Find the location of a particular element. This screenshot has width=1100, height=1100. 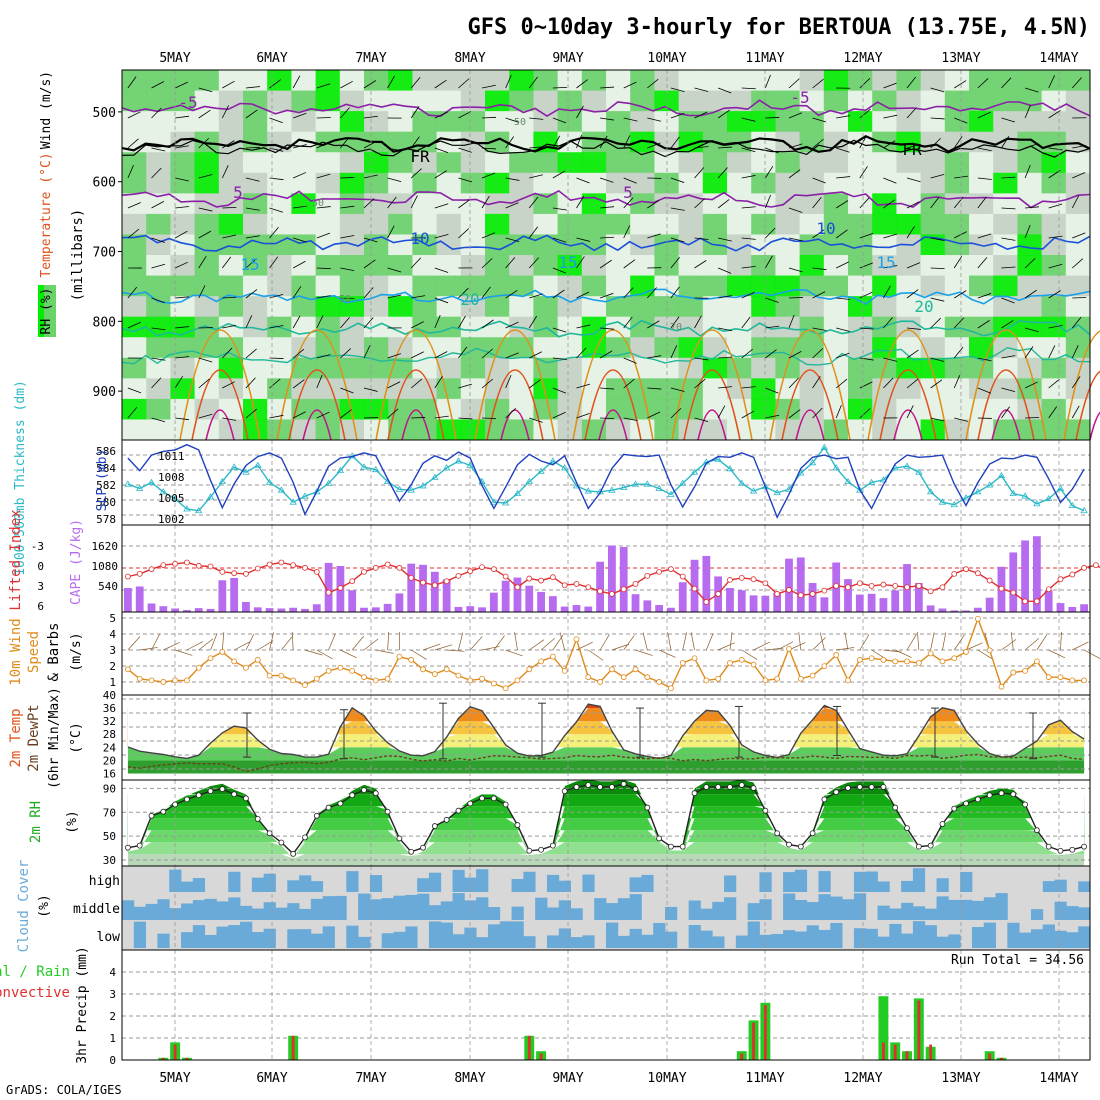

y-axis-unit: (%) is located at coordinates (72, 821).